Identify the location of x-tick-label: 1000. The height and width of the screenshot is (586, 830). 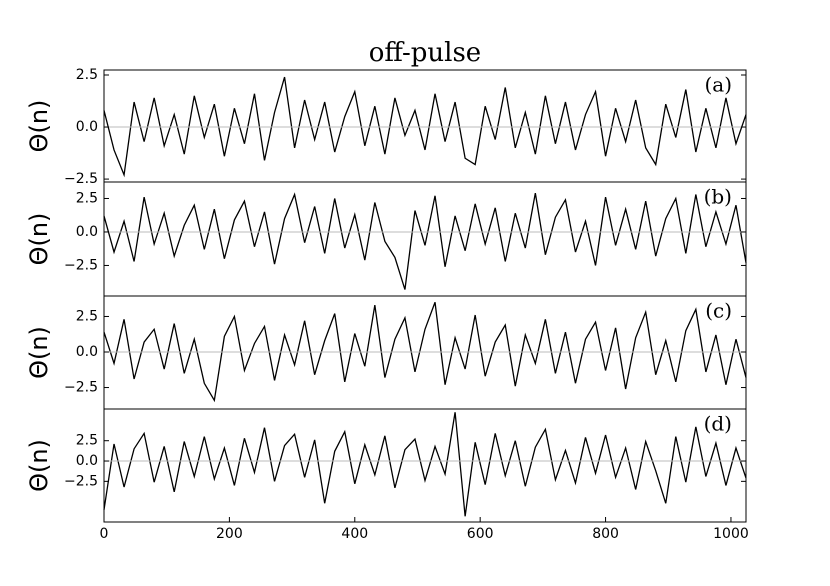
(731, 534).